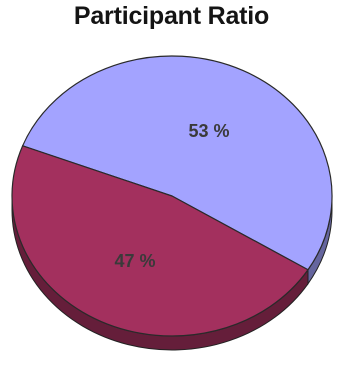 The height and width of the screenshot is (376, 343). What do you see at coordinates (208, 131) in the screenshot?
I see `slice-label-1: 53 %` at bounding box center [208, 131].